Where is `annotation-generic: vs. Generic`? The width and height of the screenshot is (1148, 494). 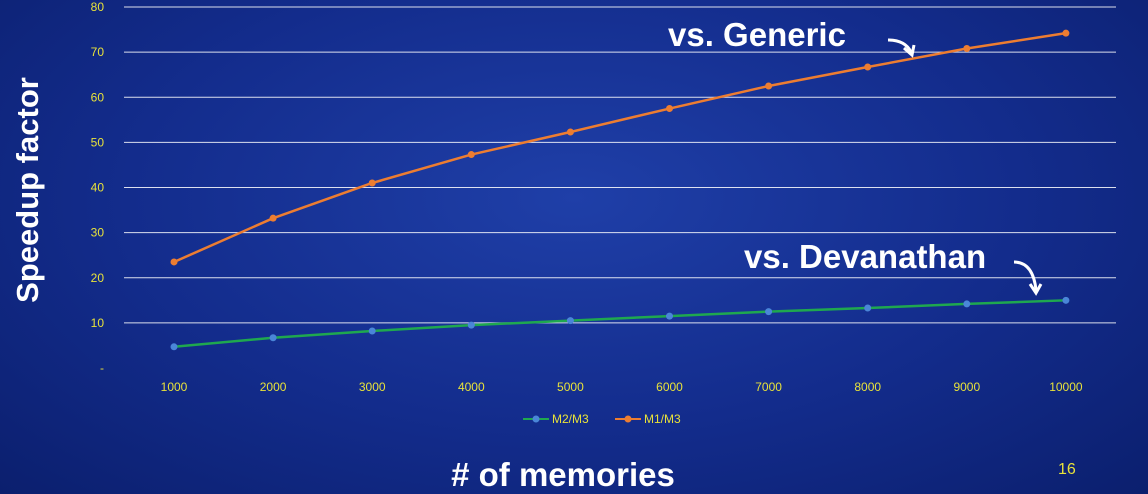 annotation-generic: vs. Generic is located at coordinates (757, 34).